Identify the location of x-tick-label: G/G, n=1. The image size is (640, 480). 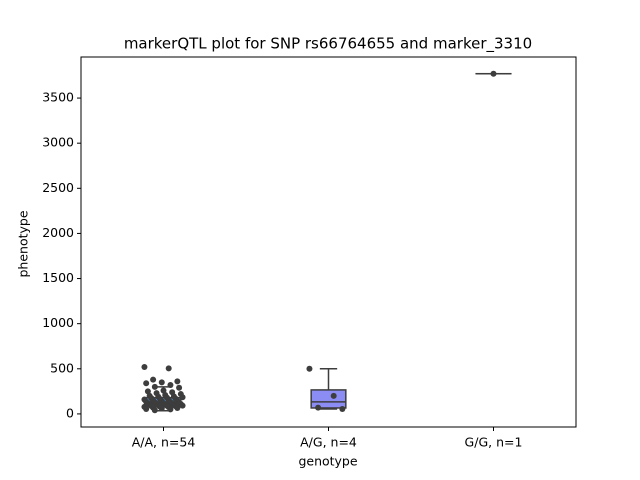
(494, 442).